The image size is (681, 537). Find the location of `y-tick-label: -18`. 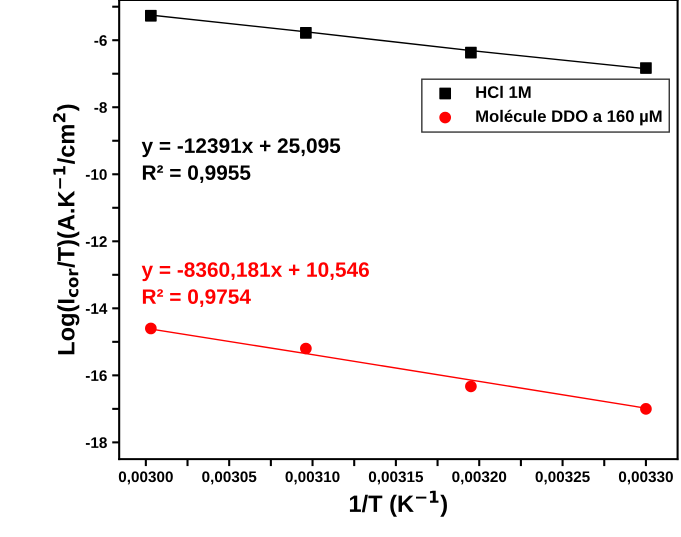

y-tick-label: -18 is located at coordinates (96, 442).